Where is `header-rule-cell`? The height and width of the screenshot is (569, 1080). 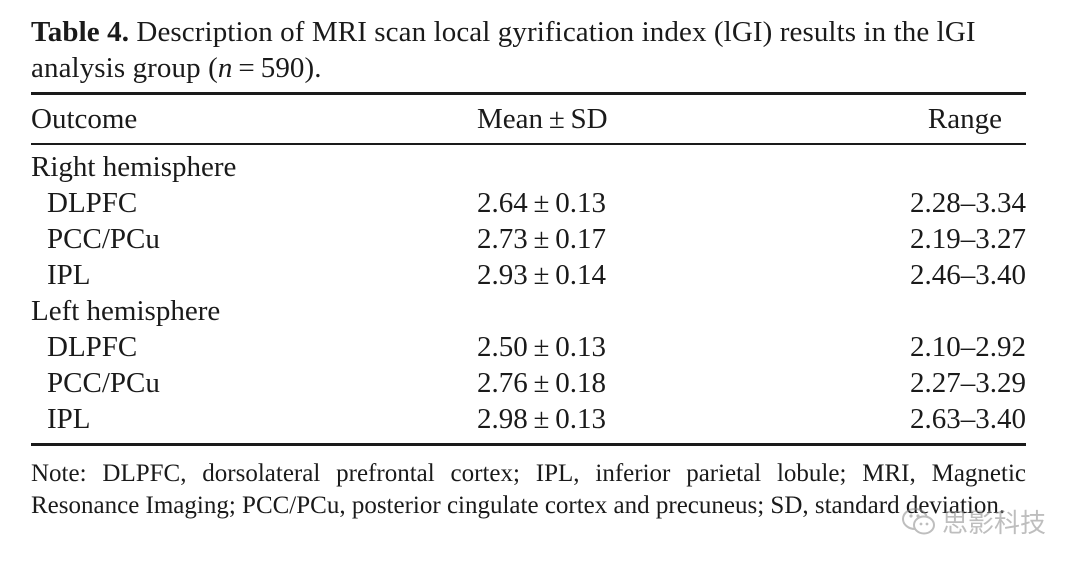
header-rule-cell is located at coordinates (528, 144).